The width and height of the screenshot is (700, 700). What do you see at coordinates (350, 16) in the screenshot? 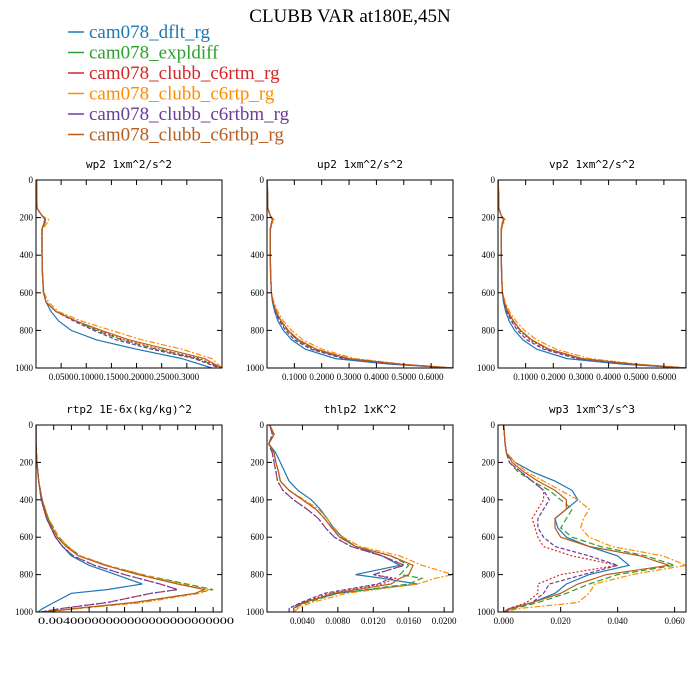
I see `chart-title: CLUBB VAR at180E,45N` at bounding box center [350, 16].